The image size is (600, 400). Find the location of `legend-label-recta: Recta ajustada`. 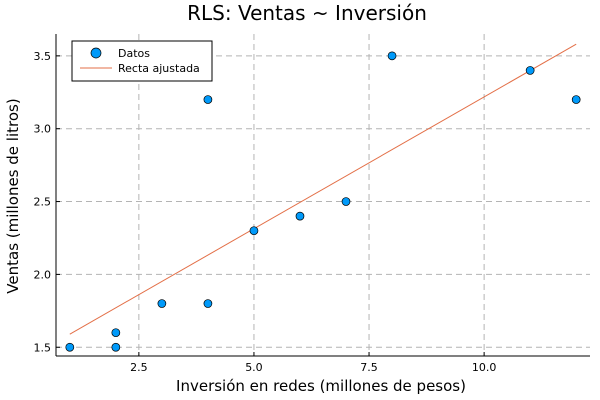

legend-label-recta: Recta ajustada is located at coordinates (159, 68).